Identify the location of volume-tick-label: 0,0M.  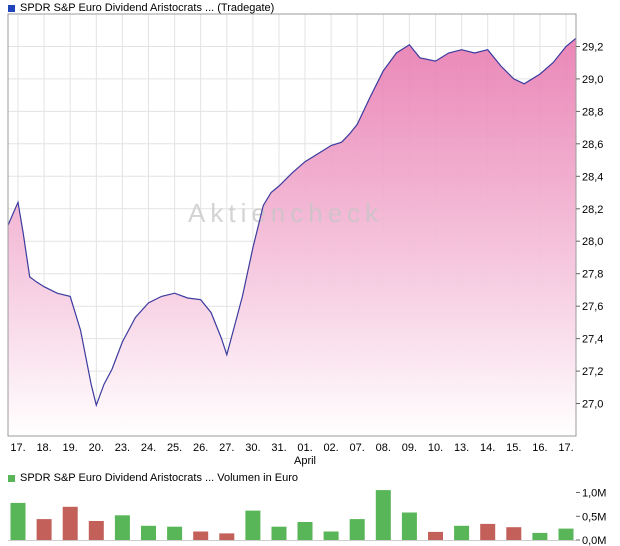
(594, 540).